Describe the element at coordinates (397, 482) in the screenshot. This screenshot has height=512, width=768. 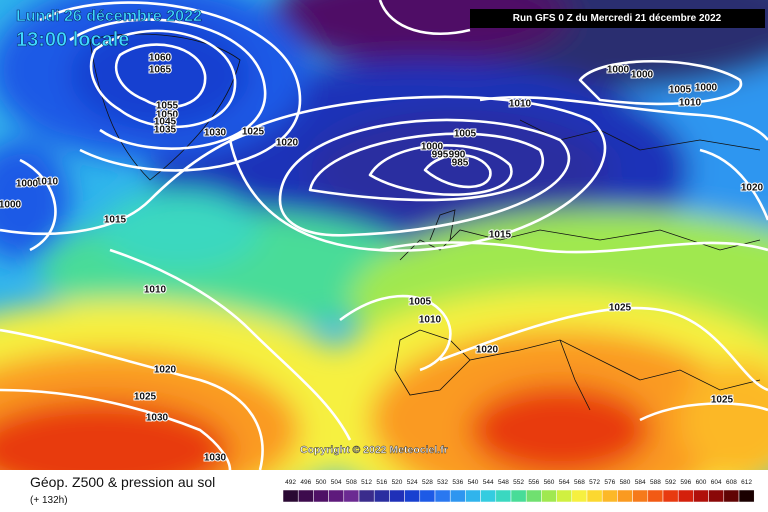
I see `scale-label: 520` at that location.